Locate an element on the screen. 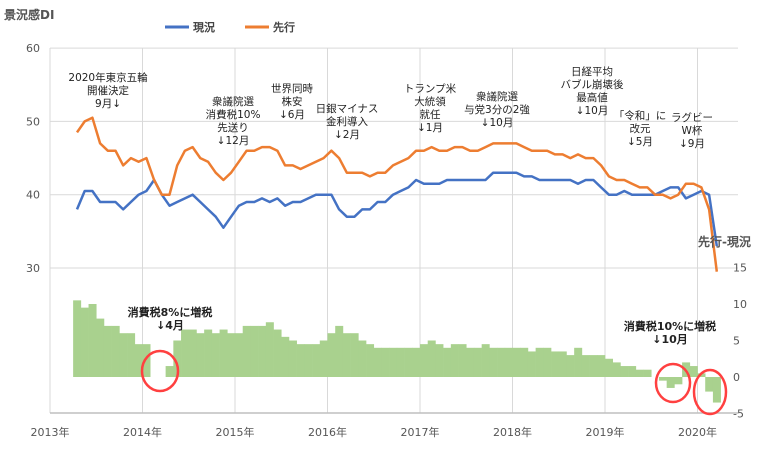  x-tick-label: 2013年 is located at coordinates (50, 432).